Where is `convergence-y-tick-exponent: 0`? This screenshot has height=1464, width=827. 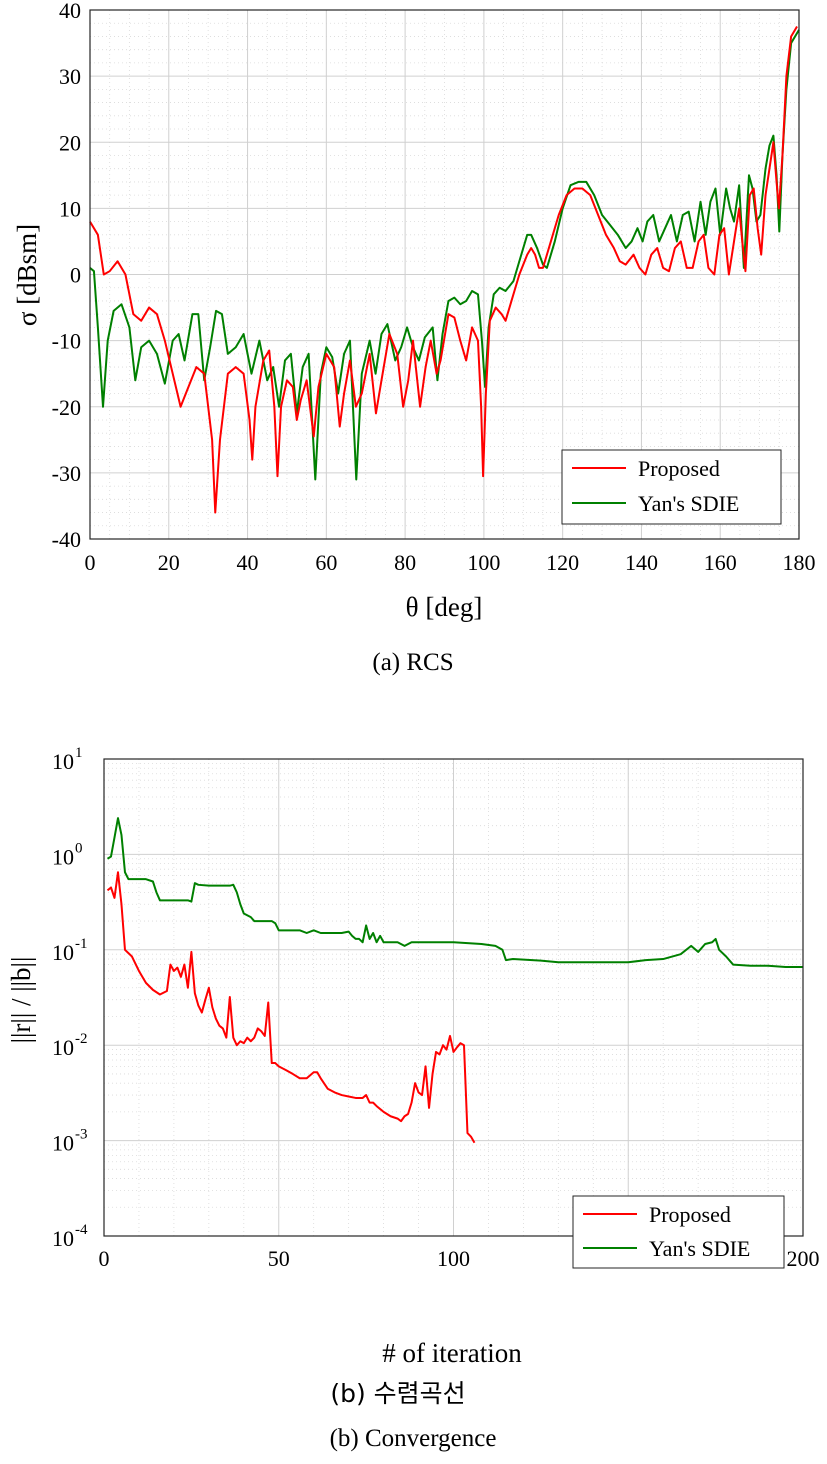 convergence-y-tick-exponent: 0 is located at coordinates (79, 848).